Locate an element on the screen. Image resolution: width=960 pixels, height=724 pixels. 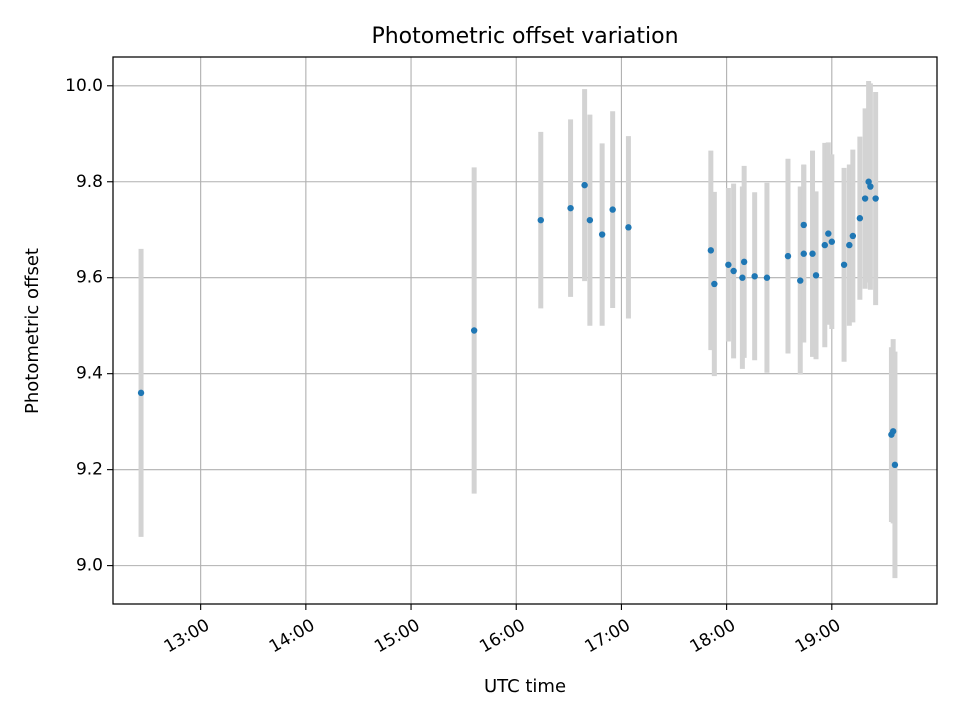
y-tick-label: 10.0 is located at coordinates (84, 86).